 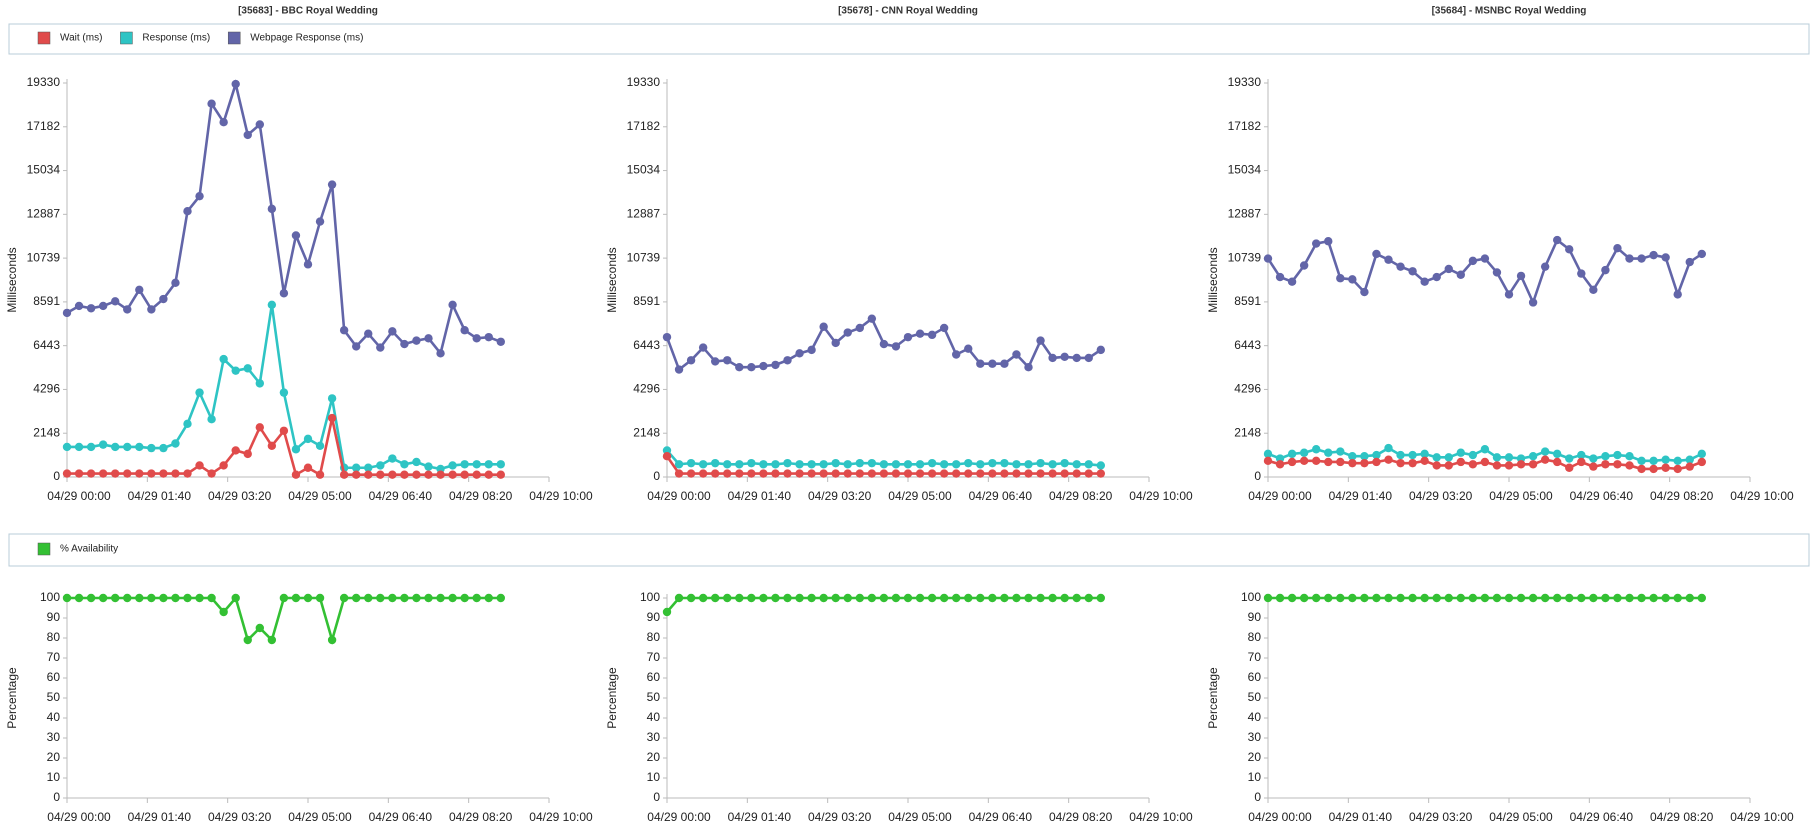 I want to click on y-tick-label: 15034, so click(x=44, y=170).